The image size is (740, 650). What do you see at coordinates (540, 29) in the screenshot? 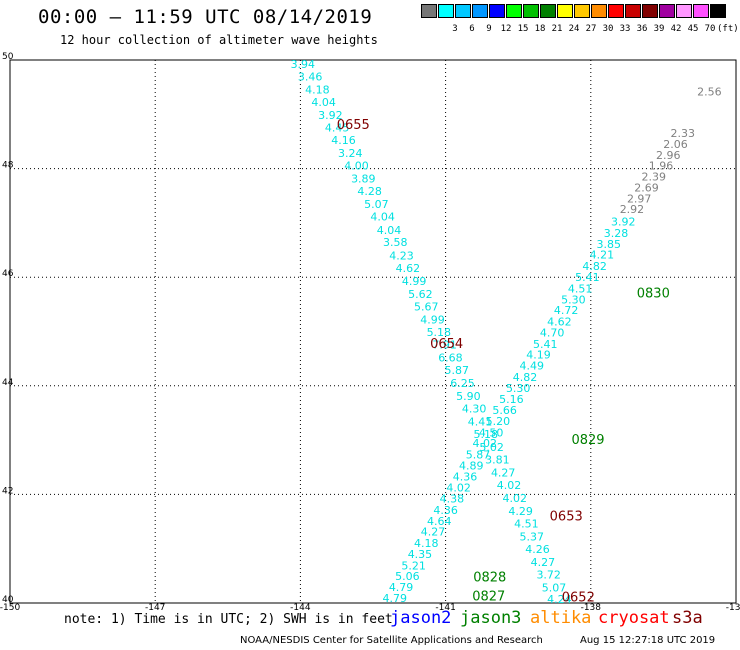
I see `scale-label: 18` at bounding box center [540, 29].